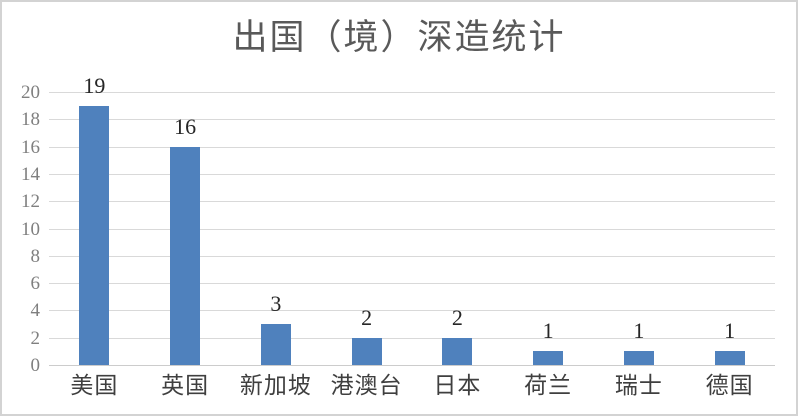  What do you see at coordinates (35, 365) in the screenshot?
I see `y-tick-label: 0` at bounding box center [35, 365].